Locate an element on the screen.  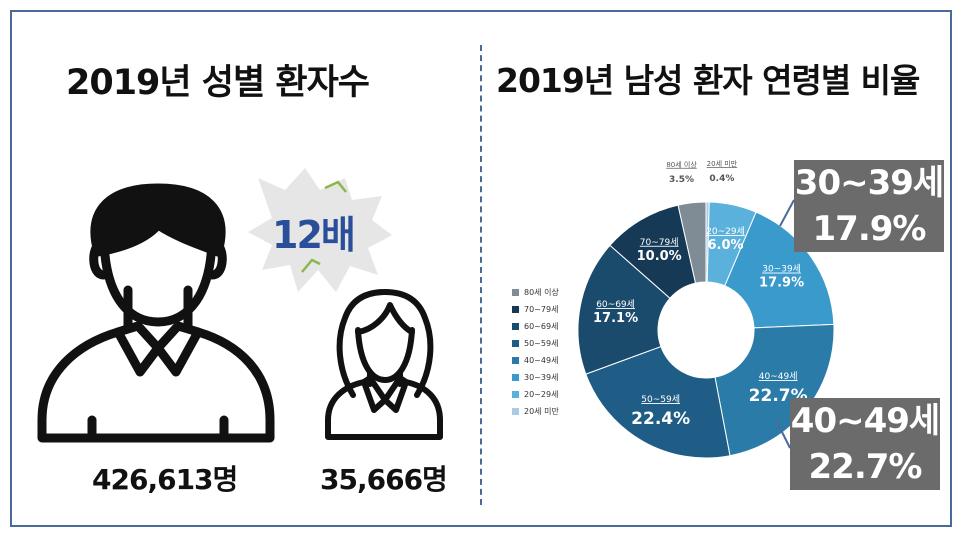
legend-label: 40~49세 is located at coordinates (541, 360).